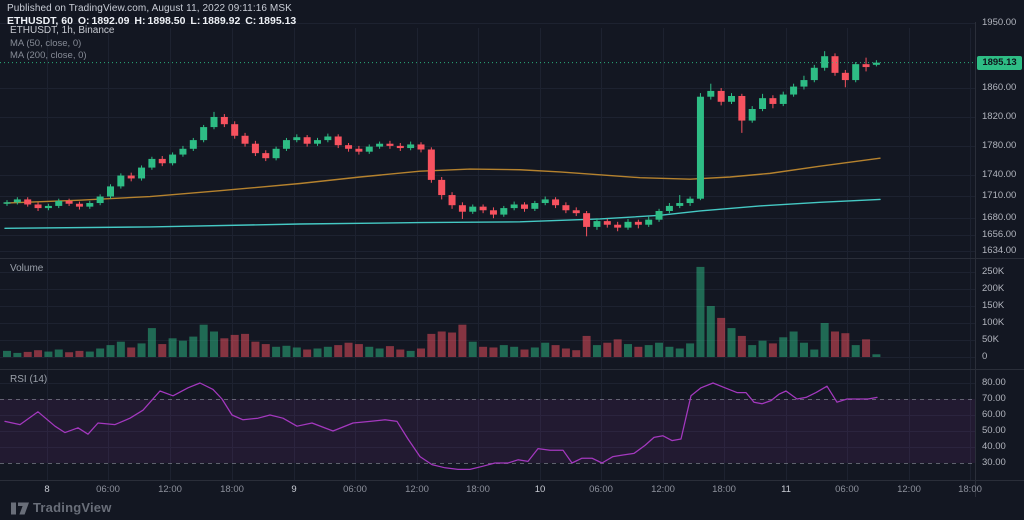  I want to click on symbol-interval: ETHUSDT, 60, so click(40, 21).